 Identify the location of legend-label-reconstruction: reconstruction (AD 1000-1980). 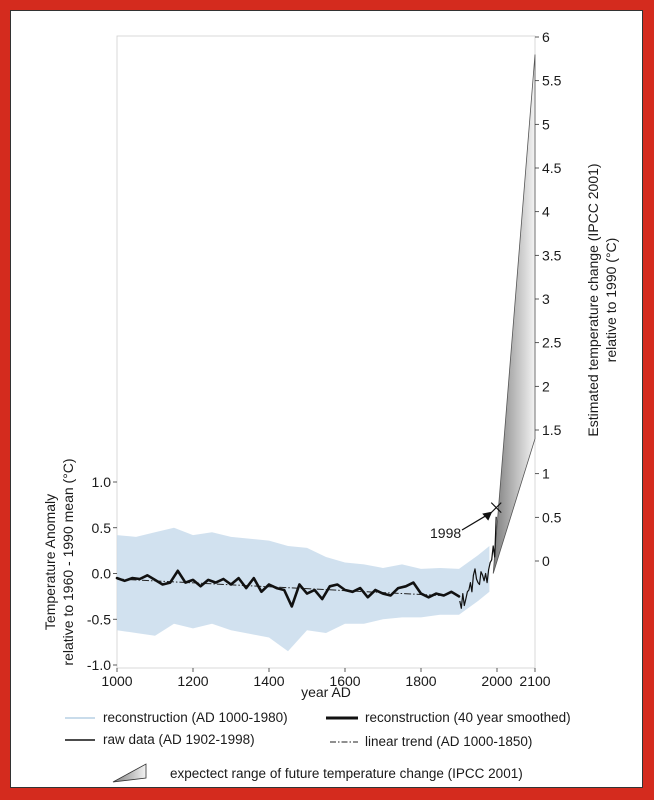
(195, 717).